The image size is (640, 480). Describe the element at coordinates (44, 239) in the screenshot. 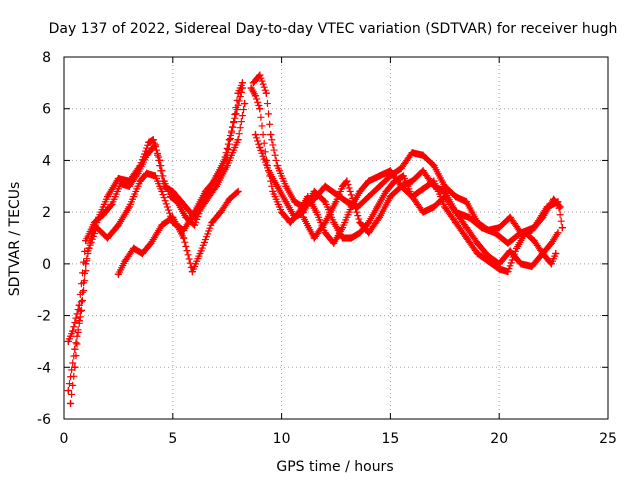

I see `y-tick-labels: -6 -4 -2 0 2 4 6 8` at that location.